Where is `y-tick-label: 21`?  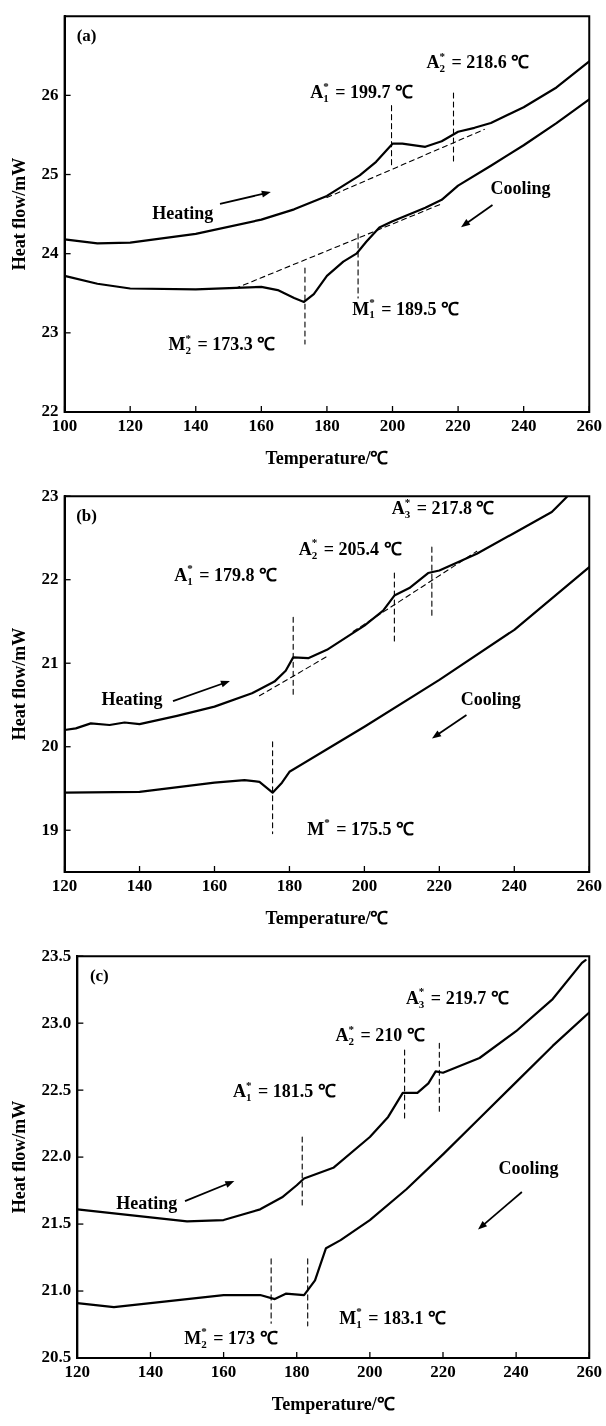 y-tick-label: 21 is located at coordinates (50, 662).